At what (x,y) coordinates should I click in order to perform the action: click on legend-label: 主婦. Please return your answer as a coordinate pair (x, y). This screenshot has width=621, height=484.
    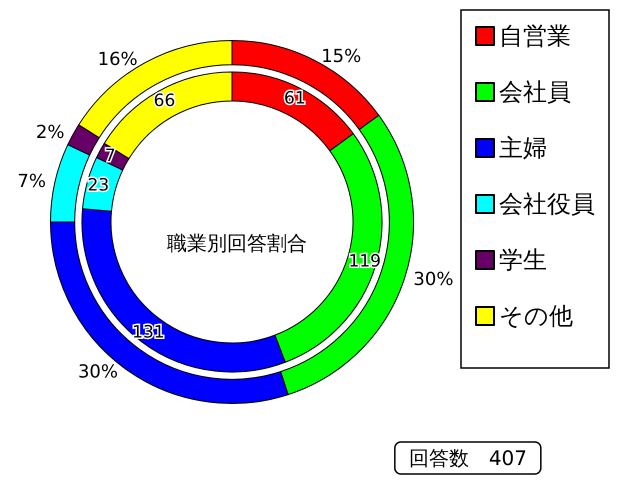
    Looking at the image, I should click on (523, 148).